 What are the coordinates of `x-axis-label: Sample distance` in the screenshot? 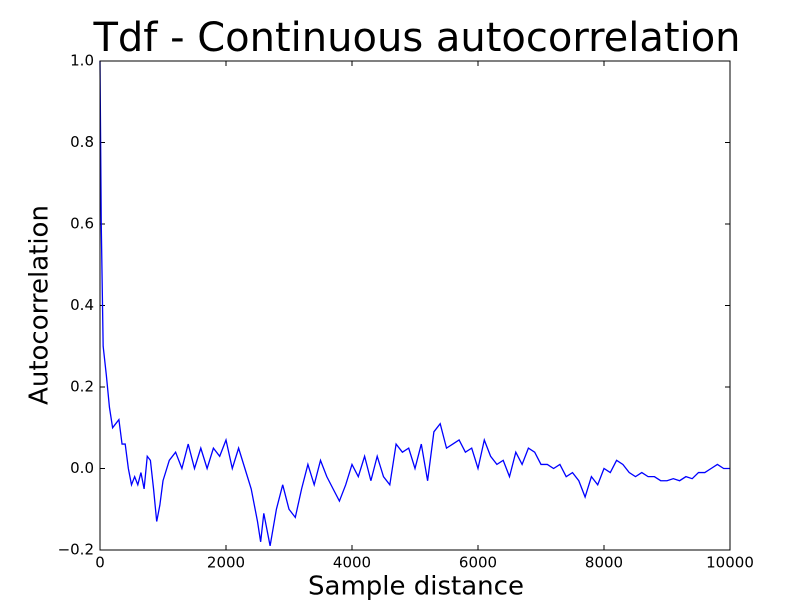 It's located at (416, 587).